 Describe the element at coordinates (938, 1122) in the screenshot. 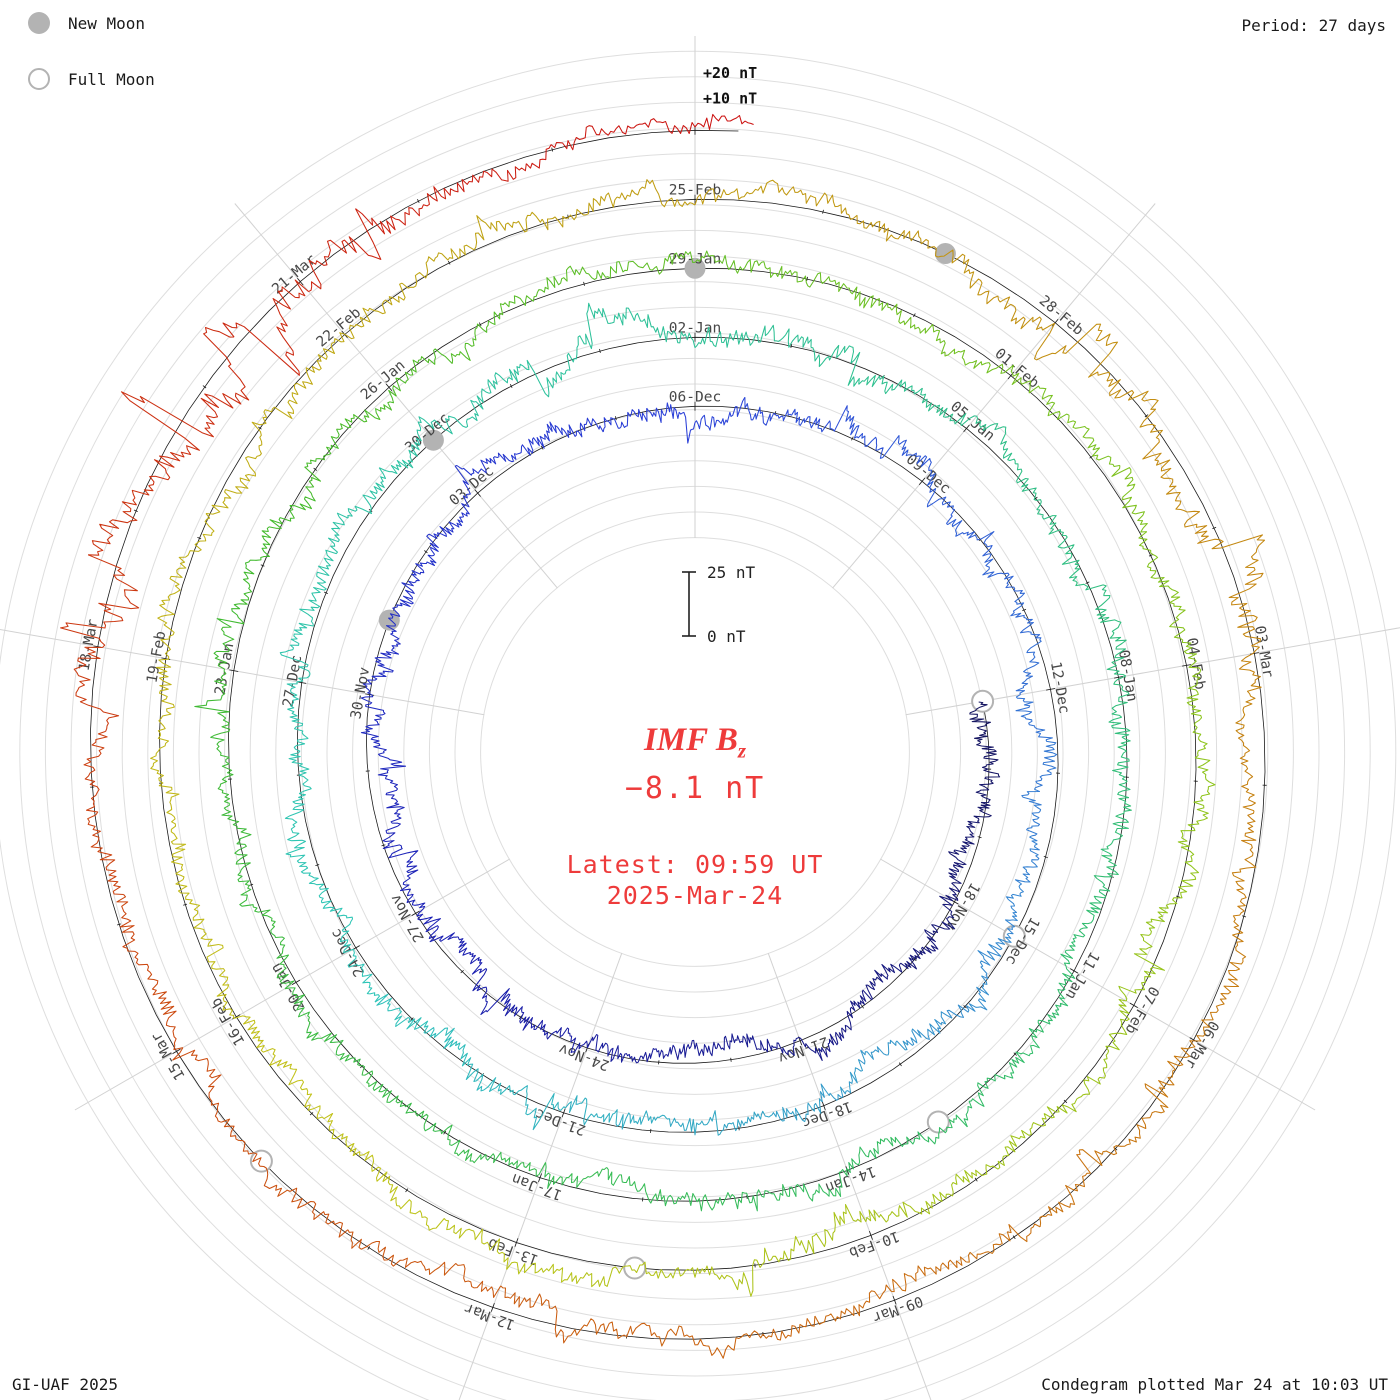

I see `full-moon-marker` at that location.